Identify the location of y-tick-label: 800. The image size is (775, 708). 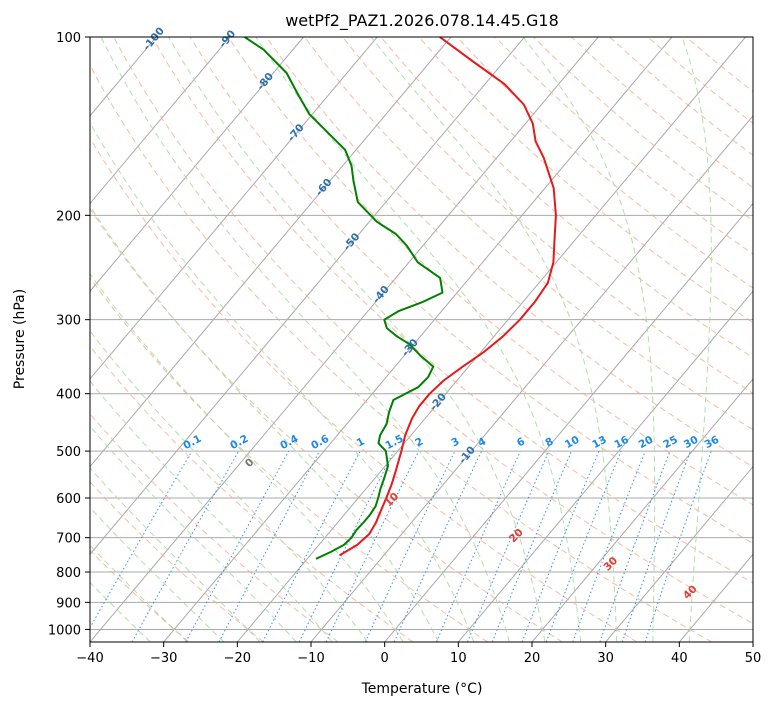
(68, 573).